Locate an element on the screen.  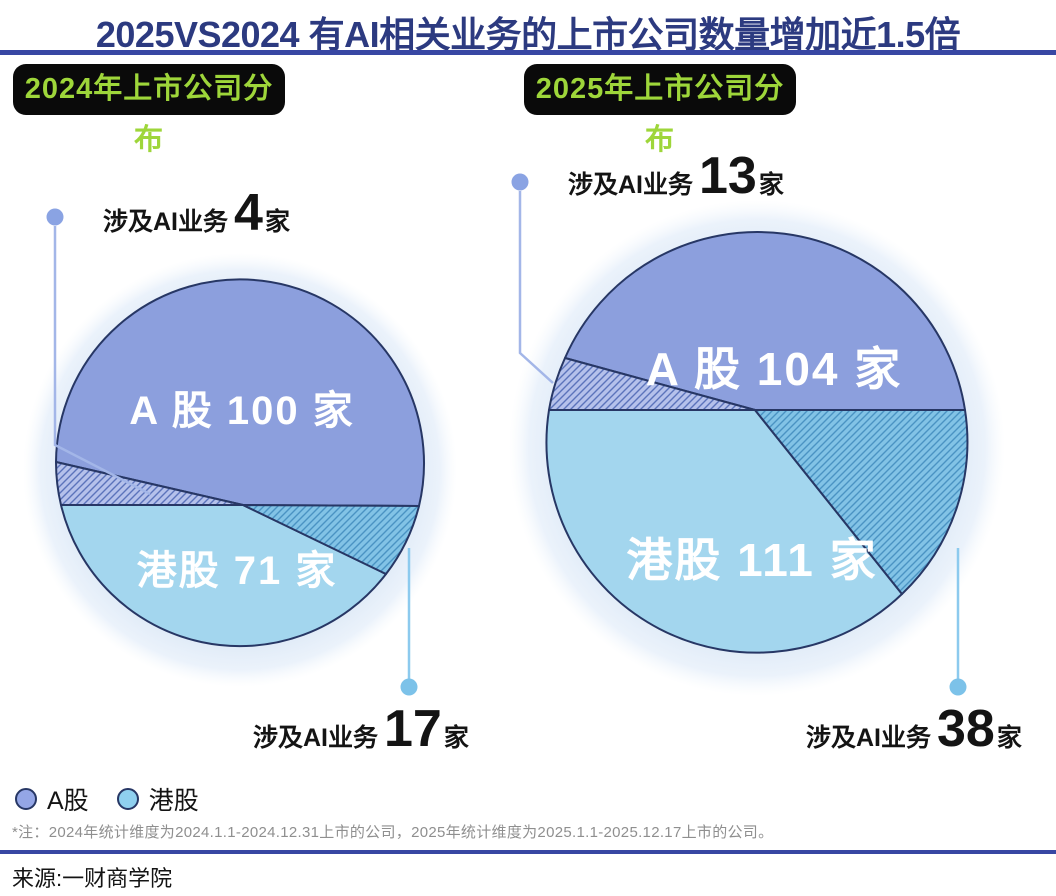
pie-2024-slice-a-share is located at coordinates (240, 392).